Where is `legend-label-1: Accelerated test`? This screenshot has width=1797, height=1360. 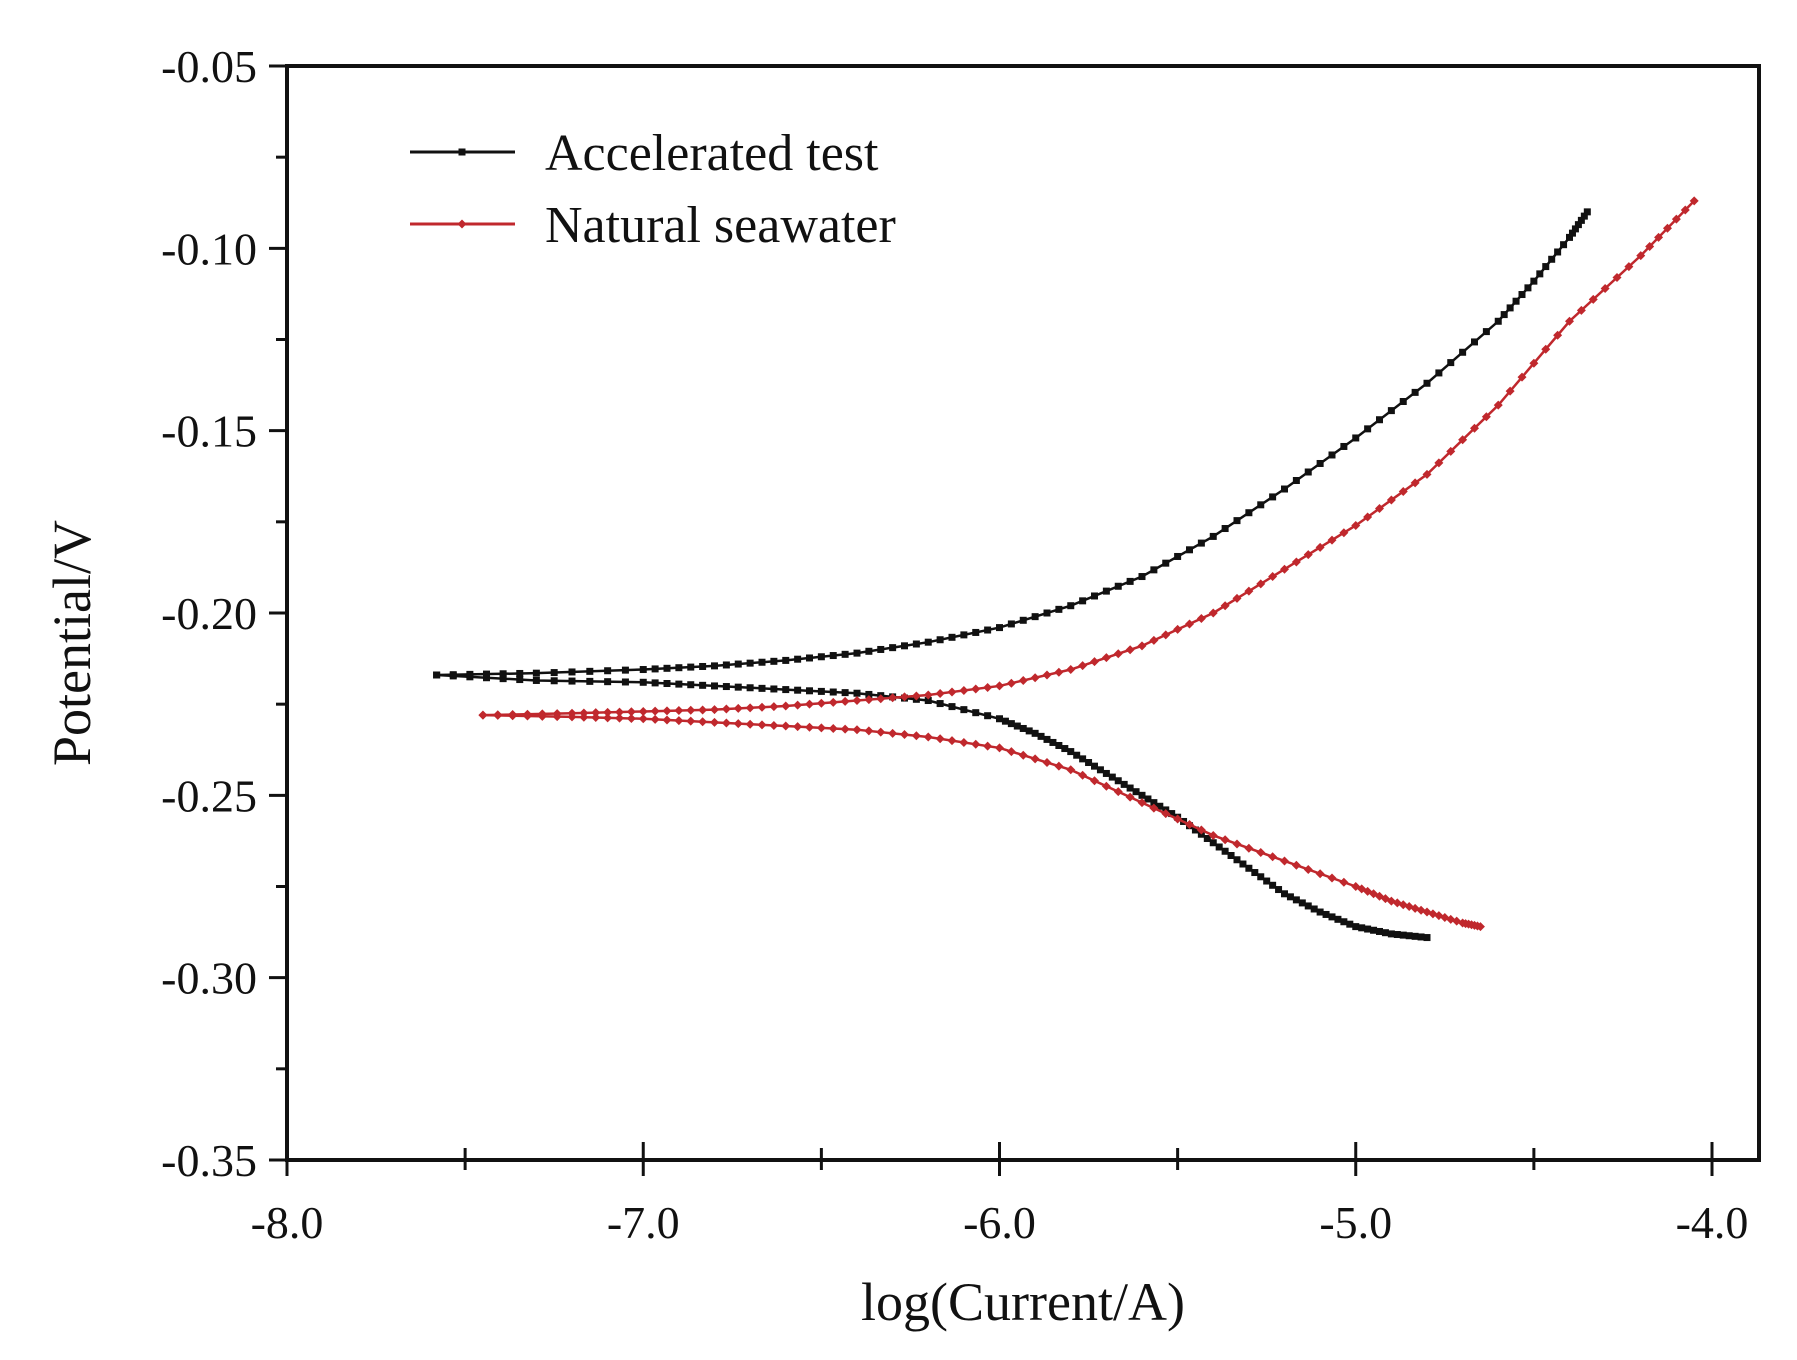
legend-label-1: Accelerated test is located at coordinates (712, 153).